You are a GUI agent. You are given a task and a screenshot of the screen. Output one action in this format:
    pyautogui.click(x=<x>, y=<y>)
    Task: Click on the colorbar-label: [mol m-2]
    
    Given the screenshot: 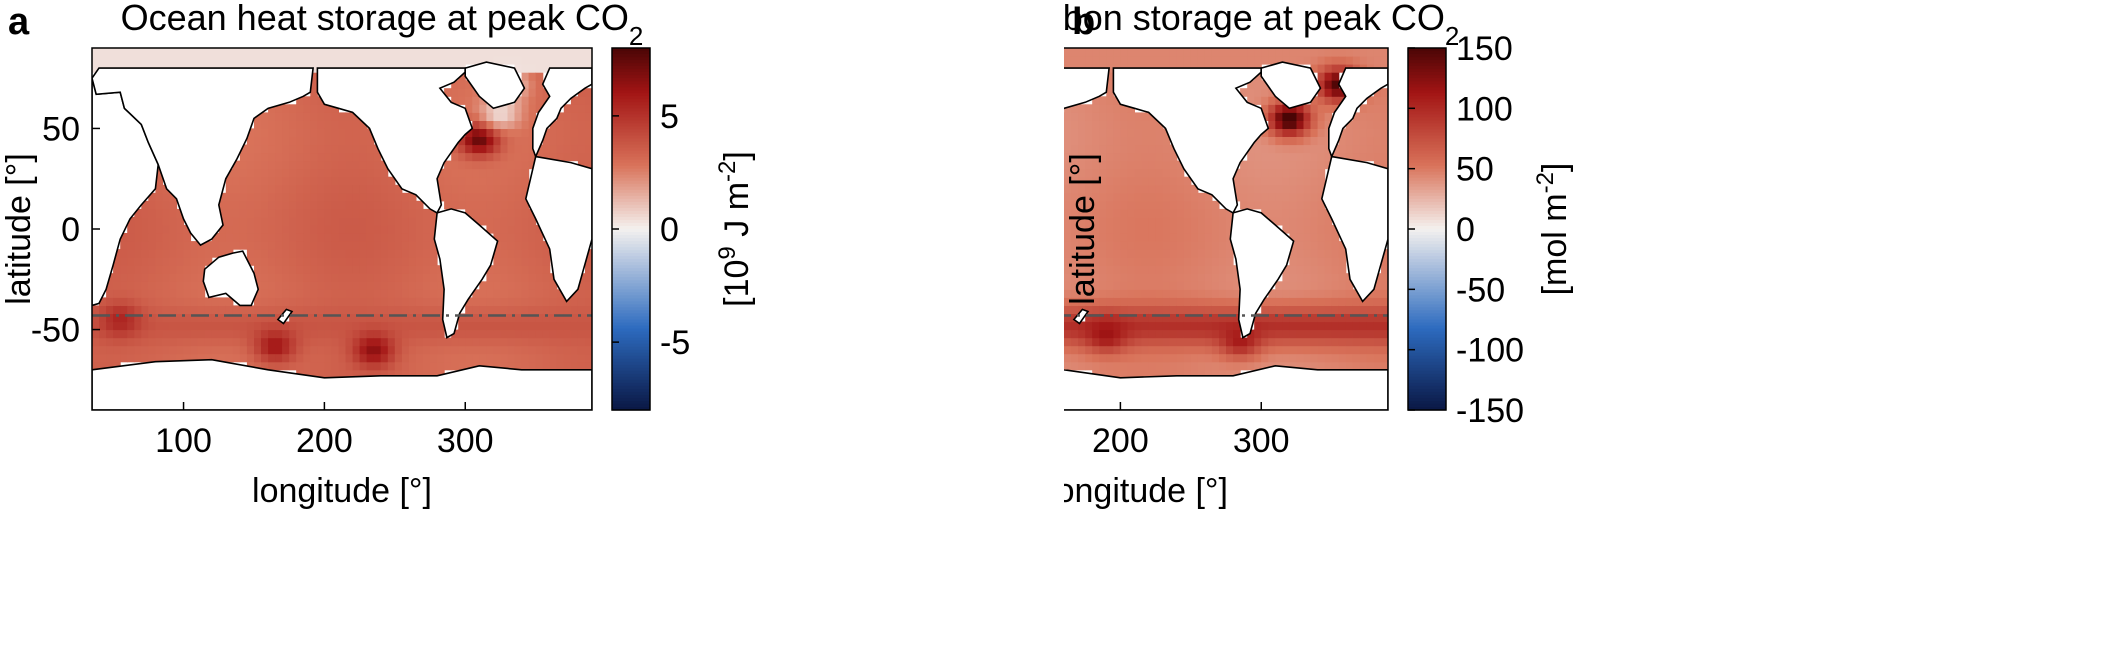 What is the action you would take?
    pyautogui.click(x=1553, y=229)
    